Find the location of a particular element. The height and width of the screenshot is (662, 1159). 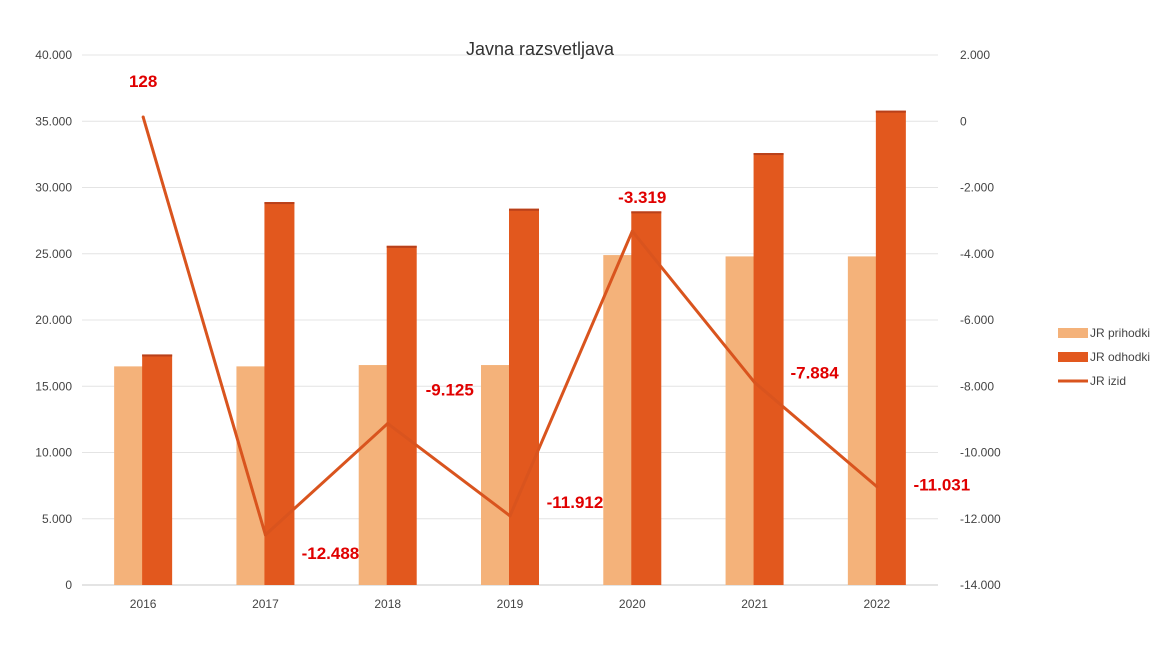

y-right-tick-label: -12.000 is located at coordinates (980, 519).